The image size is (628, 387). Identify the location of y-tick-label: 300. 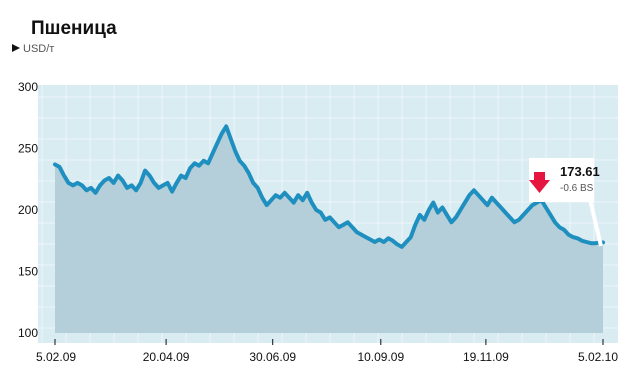
(28, 87).